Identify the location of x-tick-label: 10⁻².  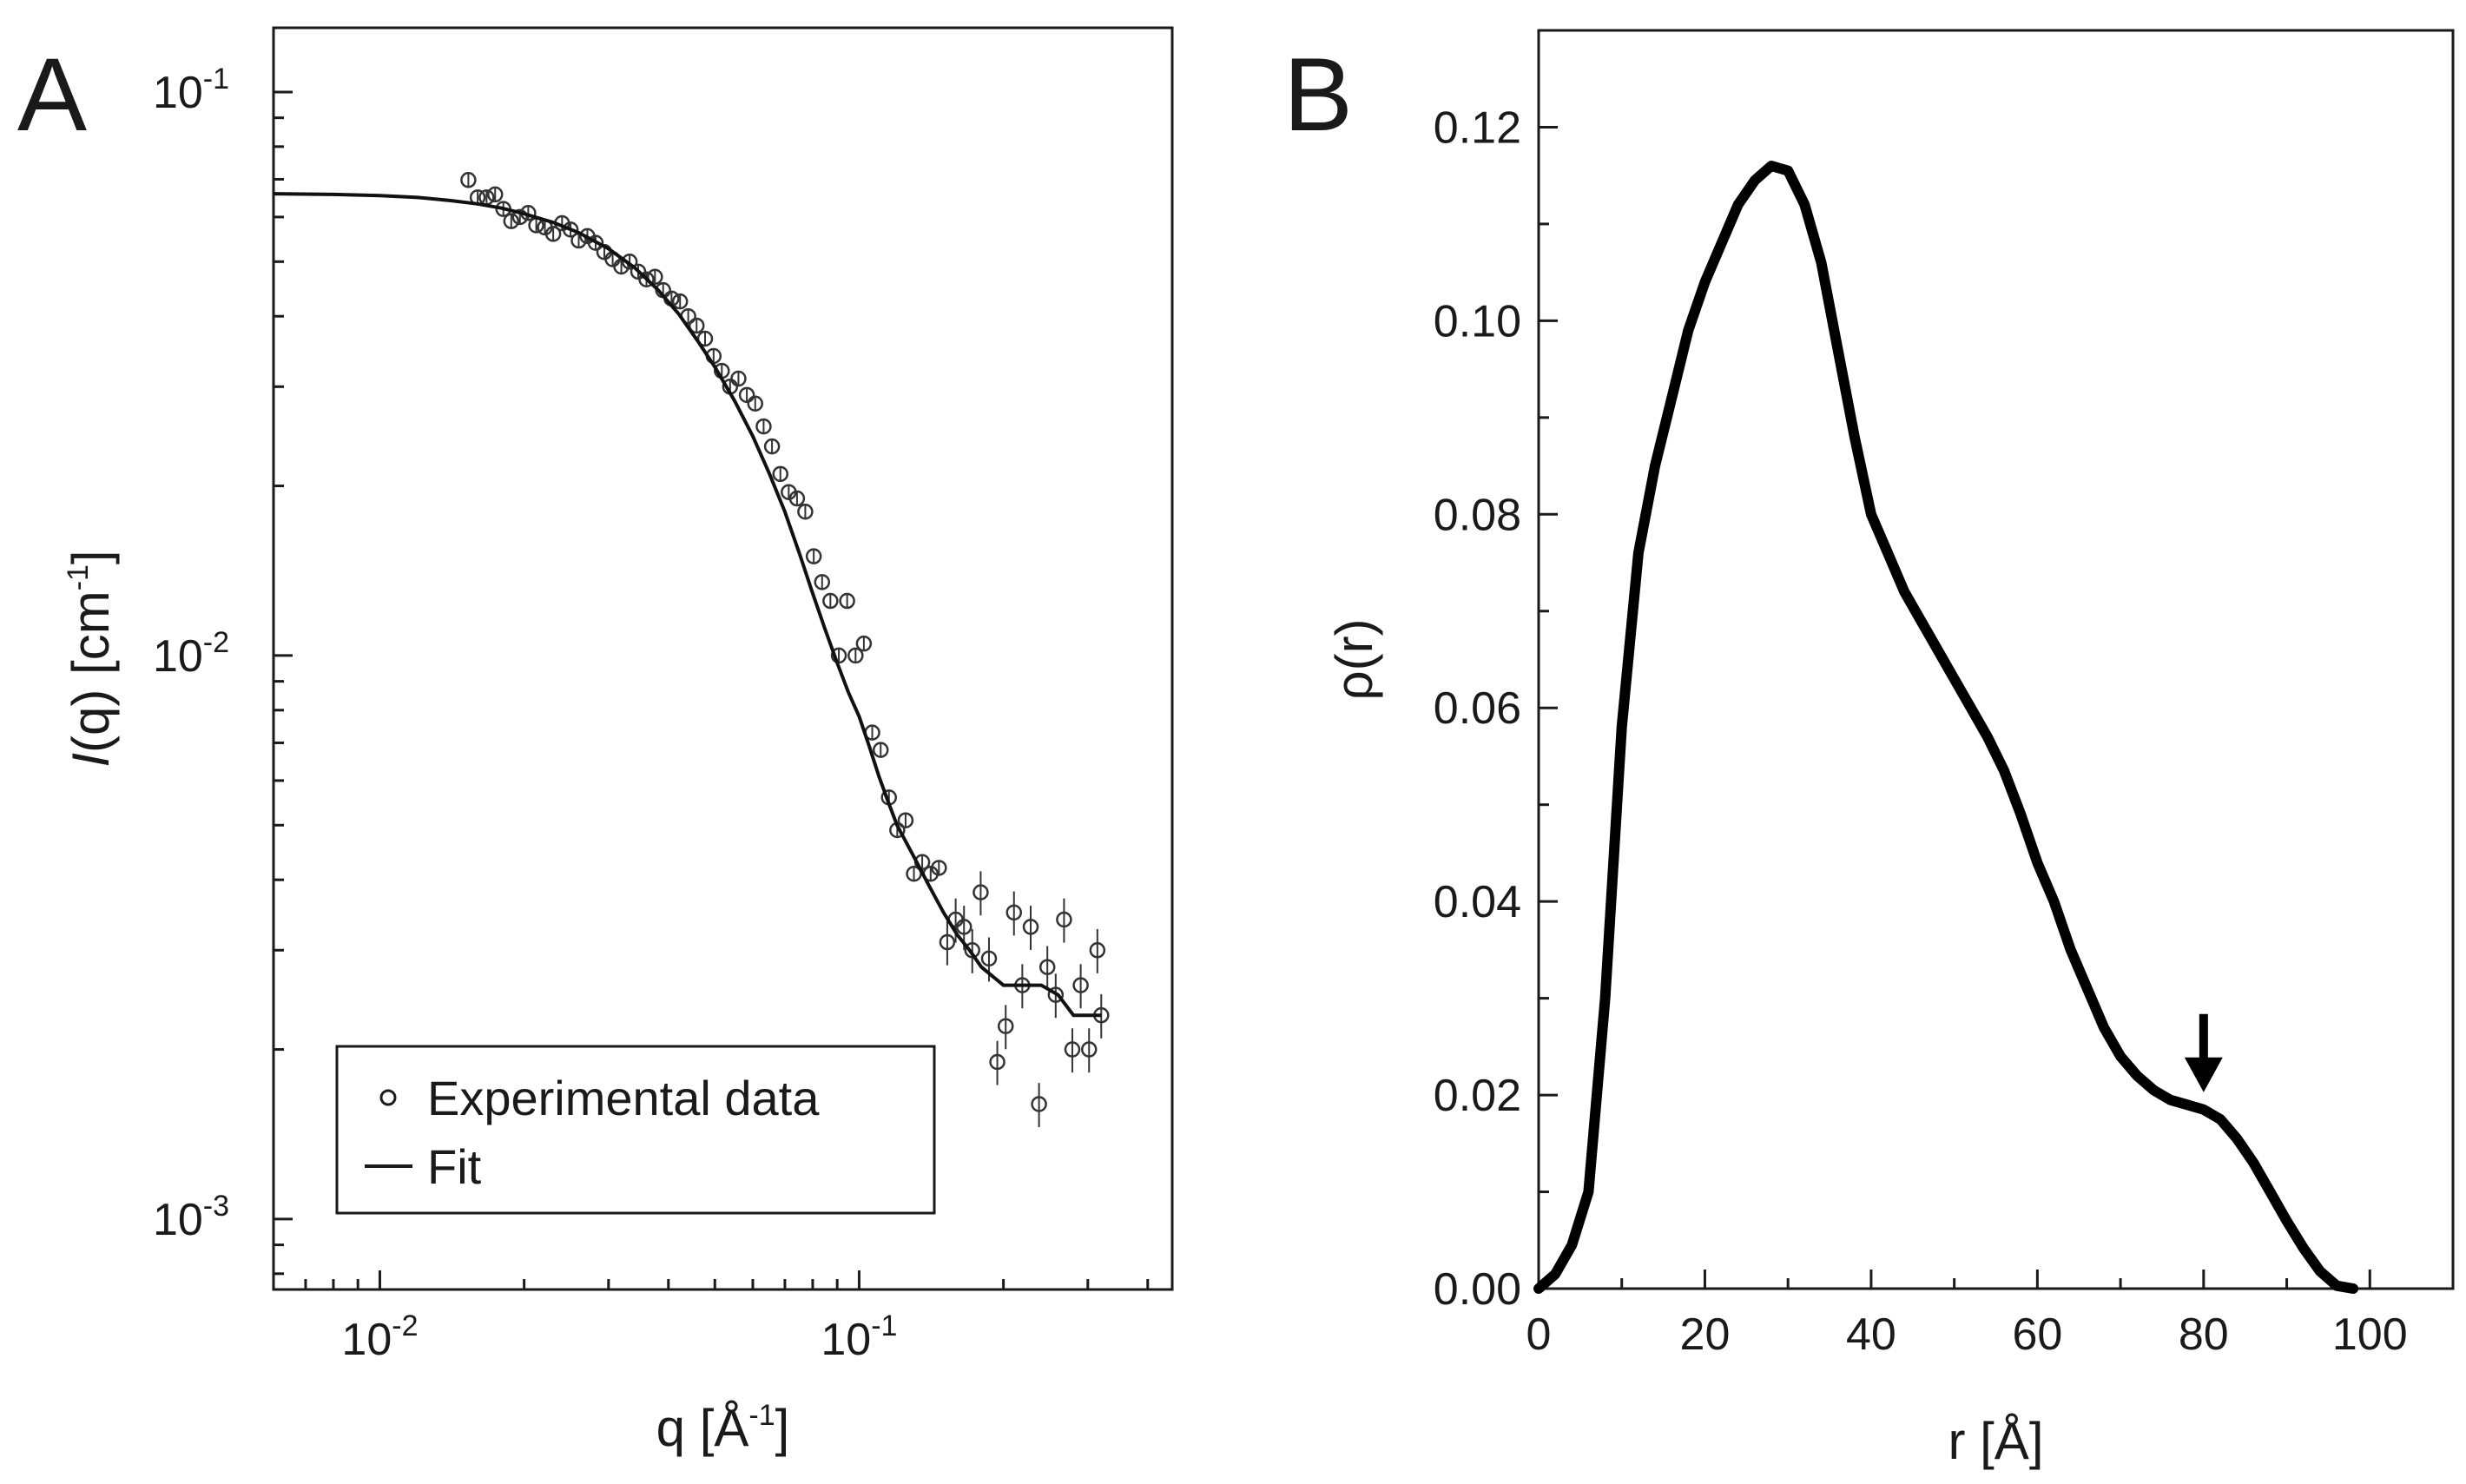
(379, 1337).